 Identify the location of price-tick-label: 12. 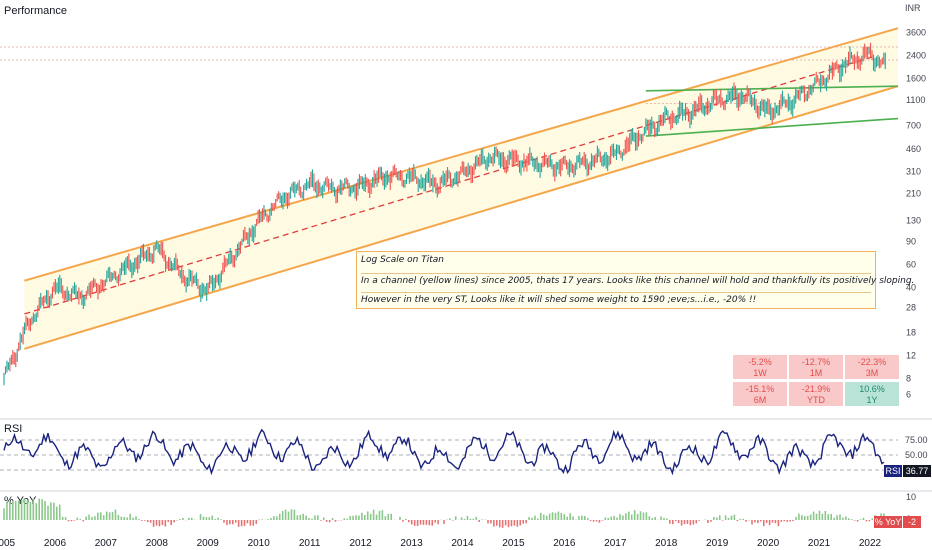
(911, 355).